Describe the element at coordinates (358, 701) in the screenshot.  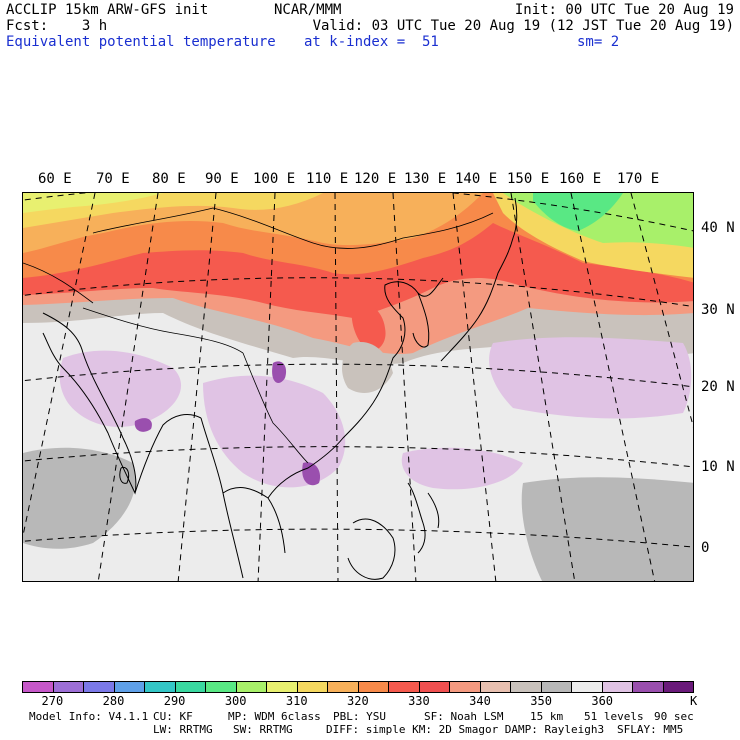
I see `colorbar-tick-label: 320` at that location.